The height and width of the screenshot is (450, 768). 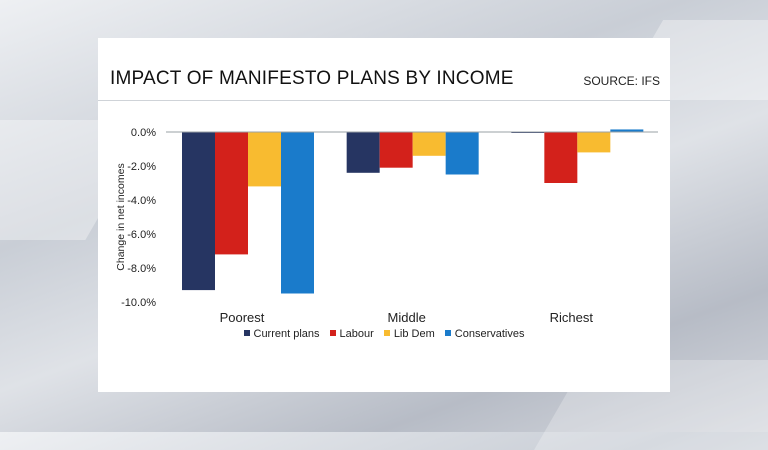 What do you see at coordinates (143, 133) in the screenshot?
I see `y-tick-label: 0.0%` at bounding box center [143, 133].